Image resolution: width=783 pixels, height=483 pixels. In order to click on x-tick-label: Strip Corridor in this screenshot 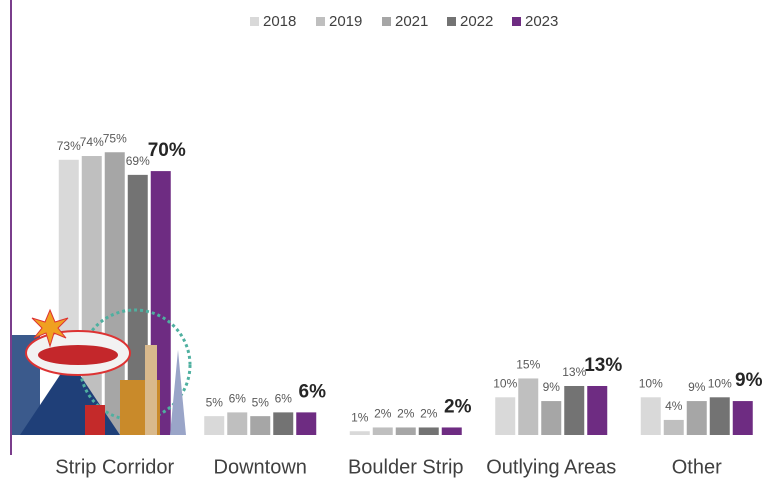, I will do `click(114, 467)`.